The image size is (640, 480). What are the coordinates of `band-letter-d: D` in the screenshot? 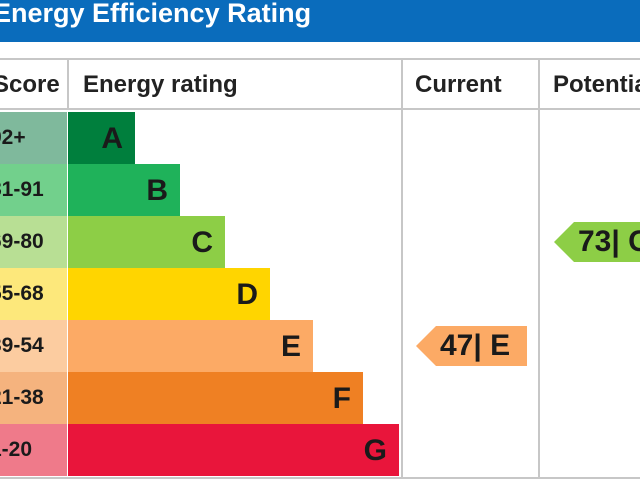 It's located at (247, 294).